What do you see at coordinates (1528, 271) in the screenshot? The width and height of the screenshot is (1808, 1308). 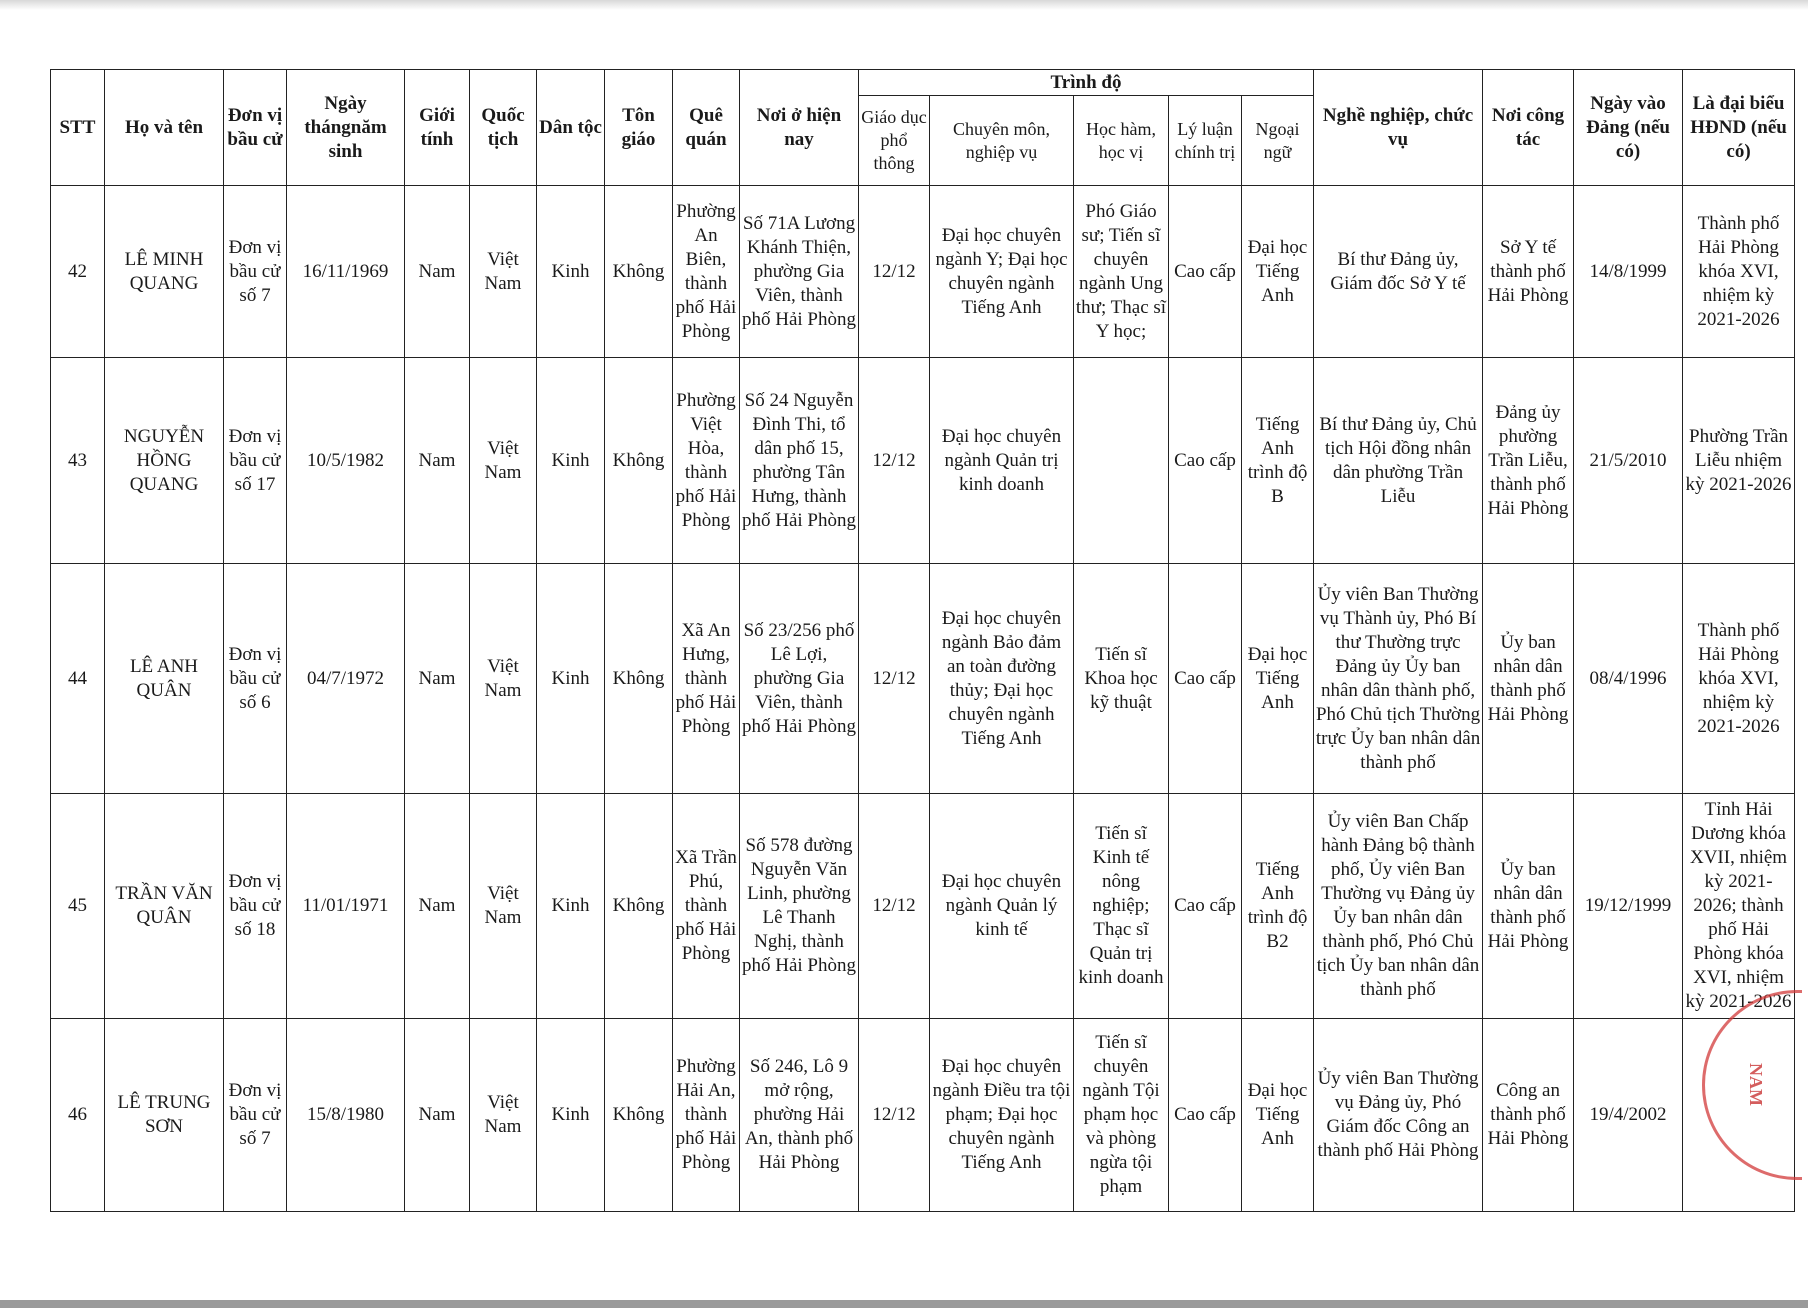 I see `table-cell: Sở Y tế thành phố Hải Phòng` at bounding box center [1528, 271].